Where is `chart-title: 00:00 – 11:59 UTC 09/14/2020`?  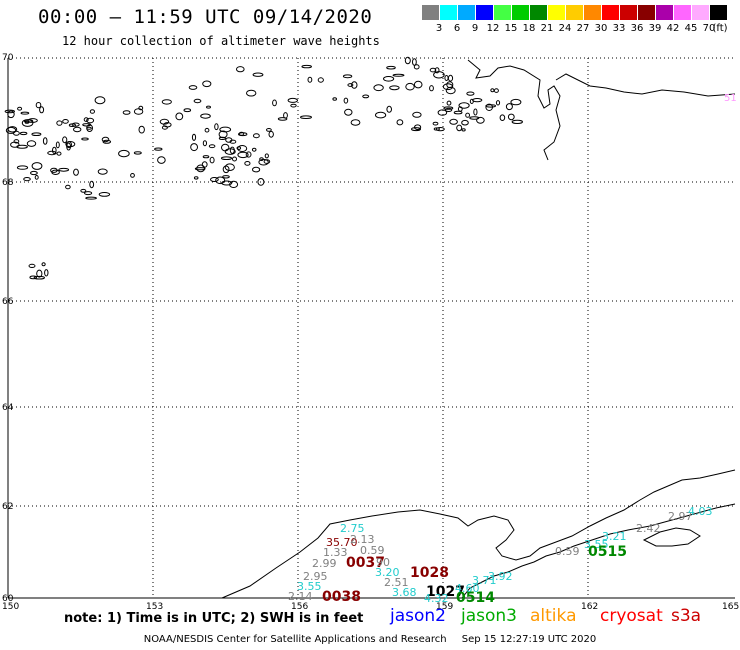
chart-title: 00:00 – 11:59 UTC 09/14/2020 is located at coordinates (205, 17).